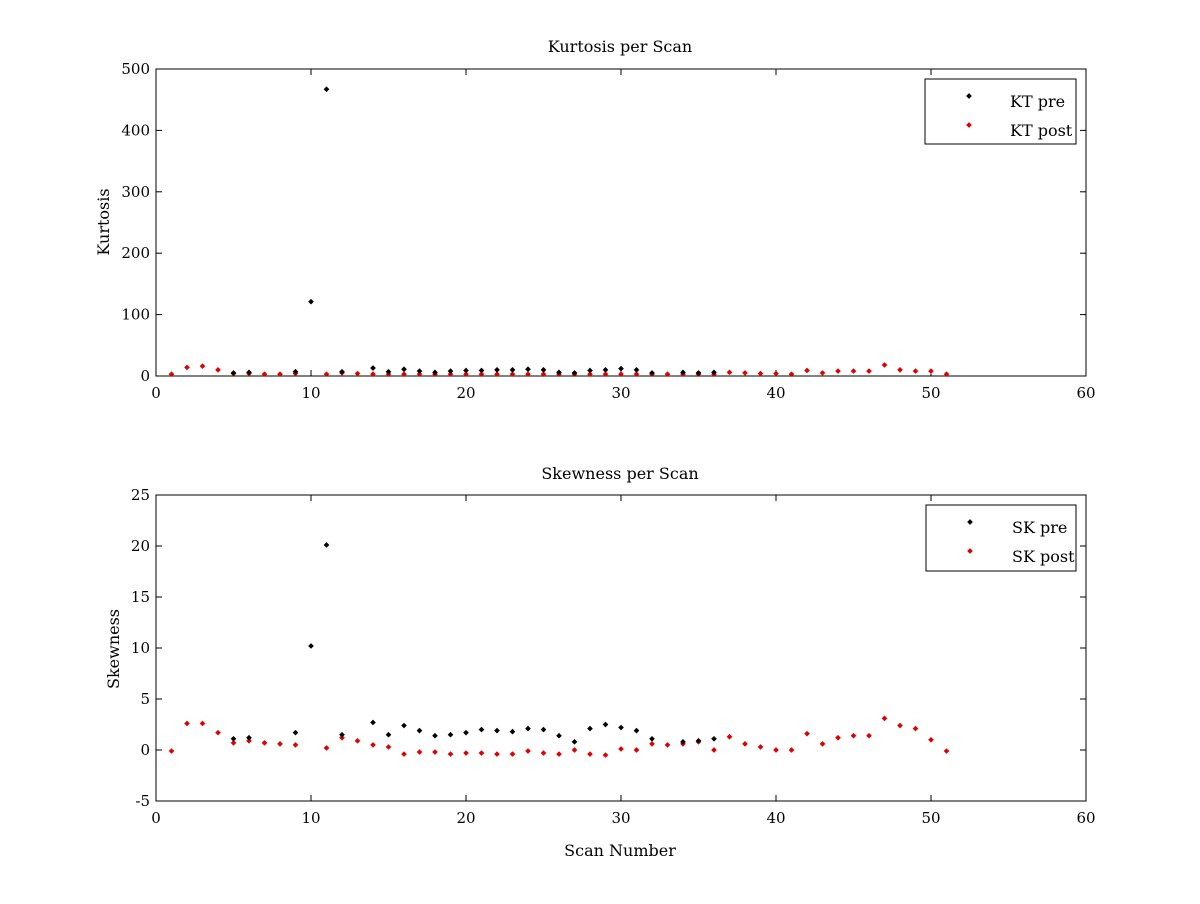 This screenshot has height=904, width=1200. Describe the element at coordinates (140, 546) in the screenshot. I see `skewness-y-tick-label: 20` at that location.